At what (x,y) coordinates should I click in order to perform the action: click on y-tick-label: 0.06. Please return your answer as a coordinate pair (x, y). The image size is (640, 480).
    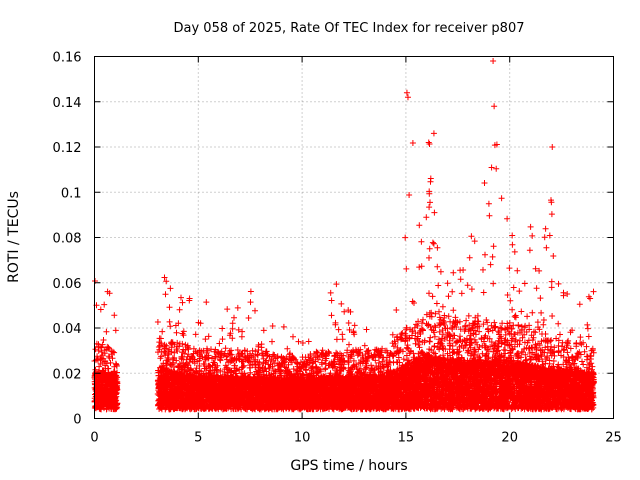
    Looking at the image, I should click on (67, 284).